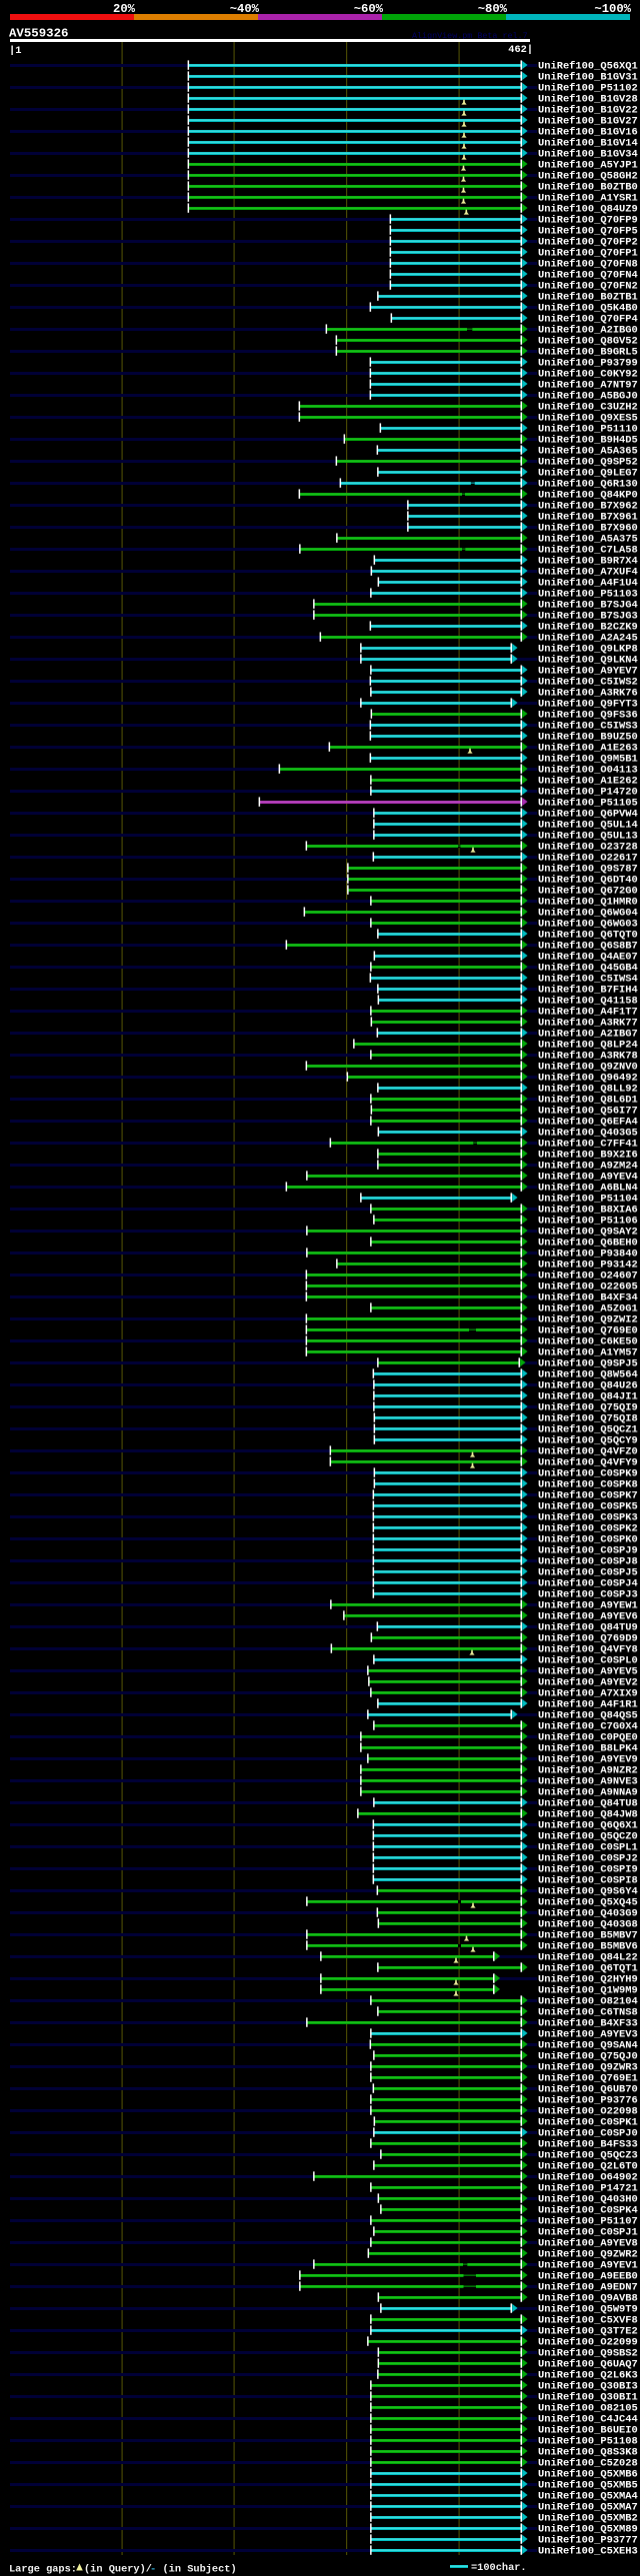 The image size is (640, 2576). I want to click on svg-text: UniRef100_Q4VFZ0, so click(588, 1451).